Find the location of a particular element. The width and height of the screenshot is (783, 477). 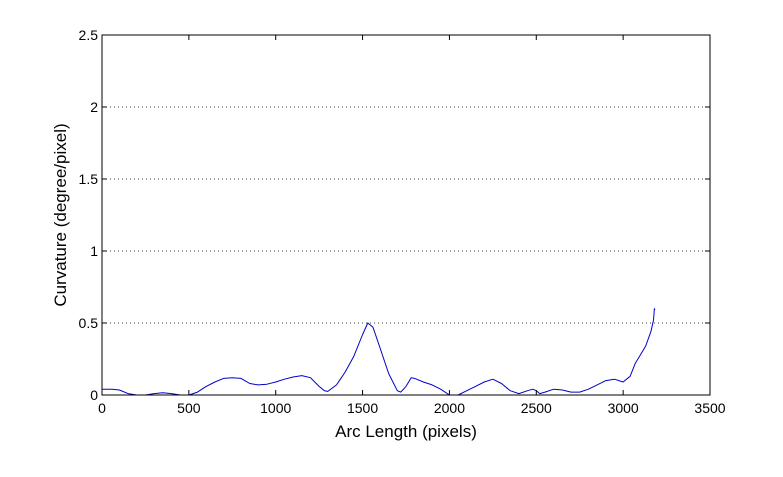

y-tick-label: 0 is located at coordinates (94, 395).